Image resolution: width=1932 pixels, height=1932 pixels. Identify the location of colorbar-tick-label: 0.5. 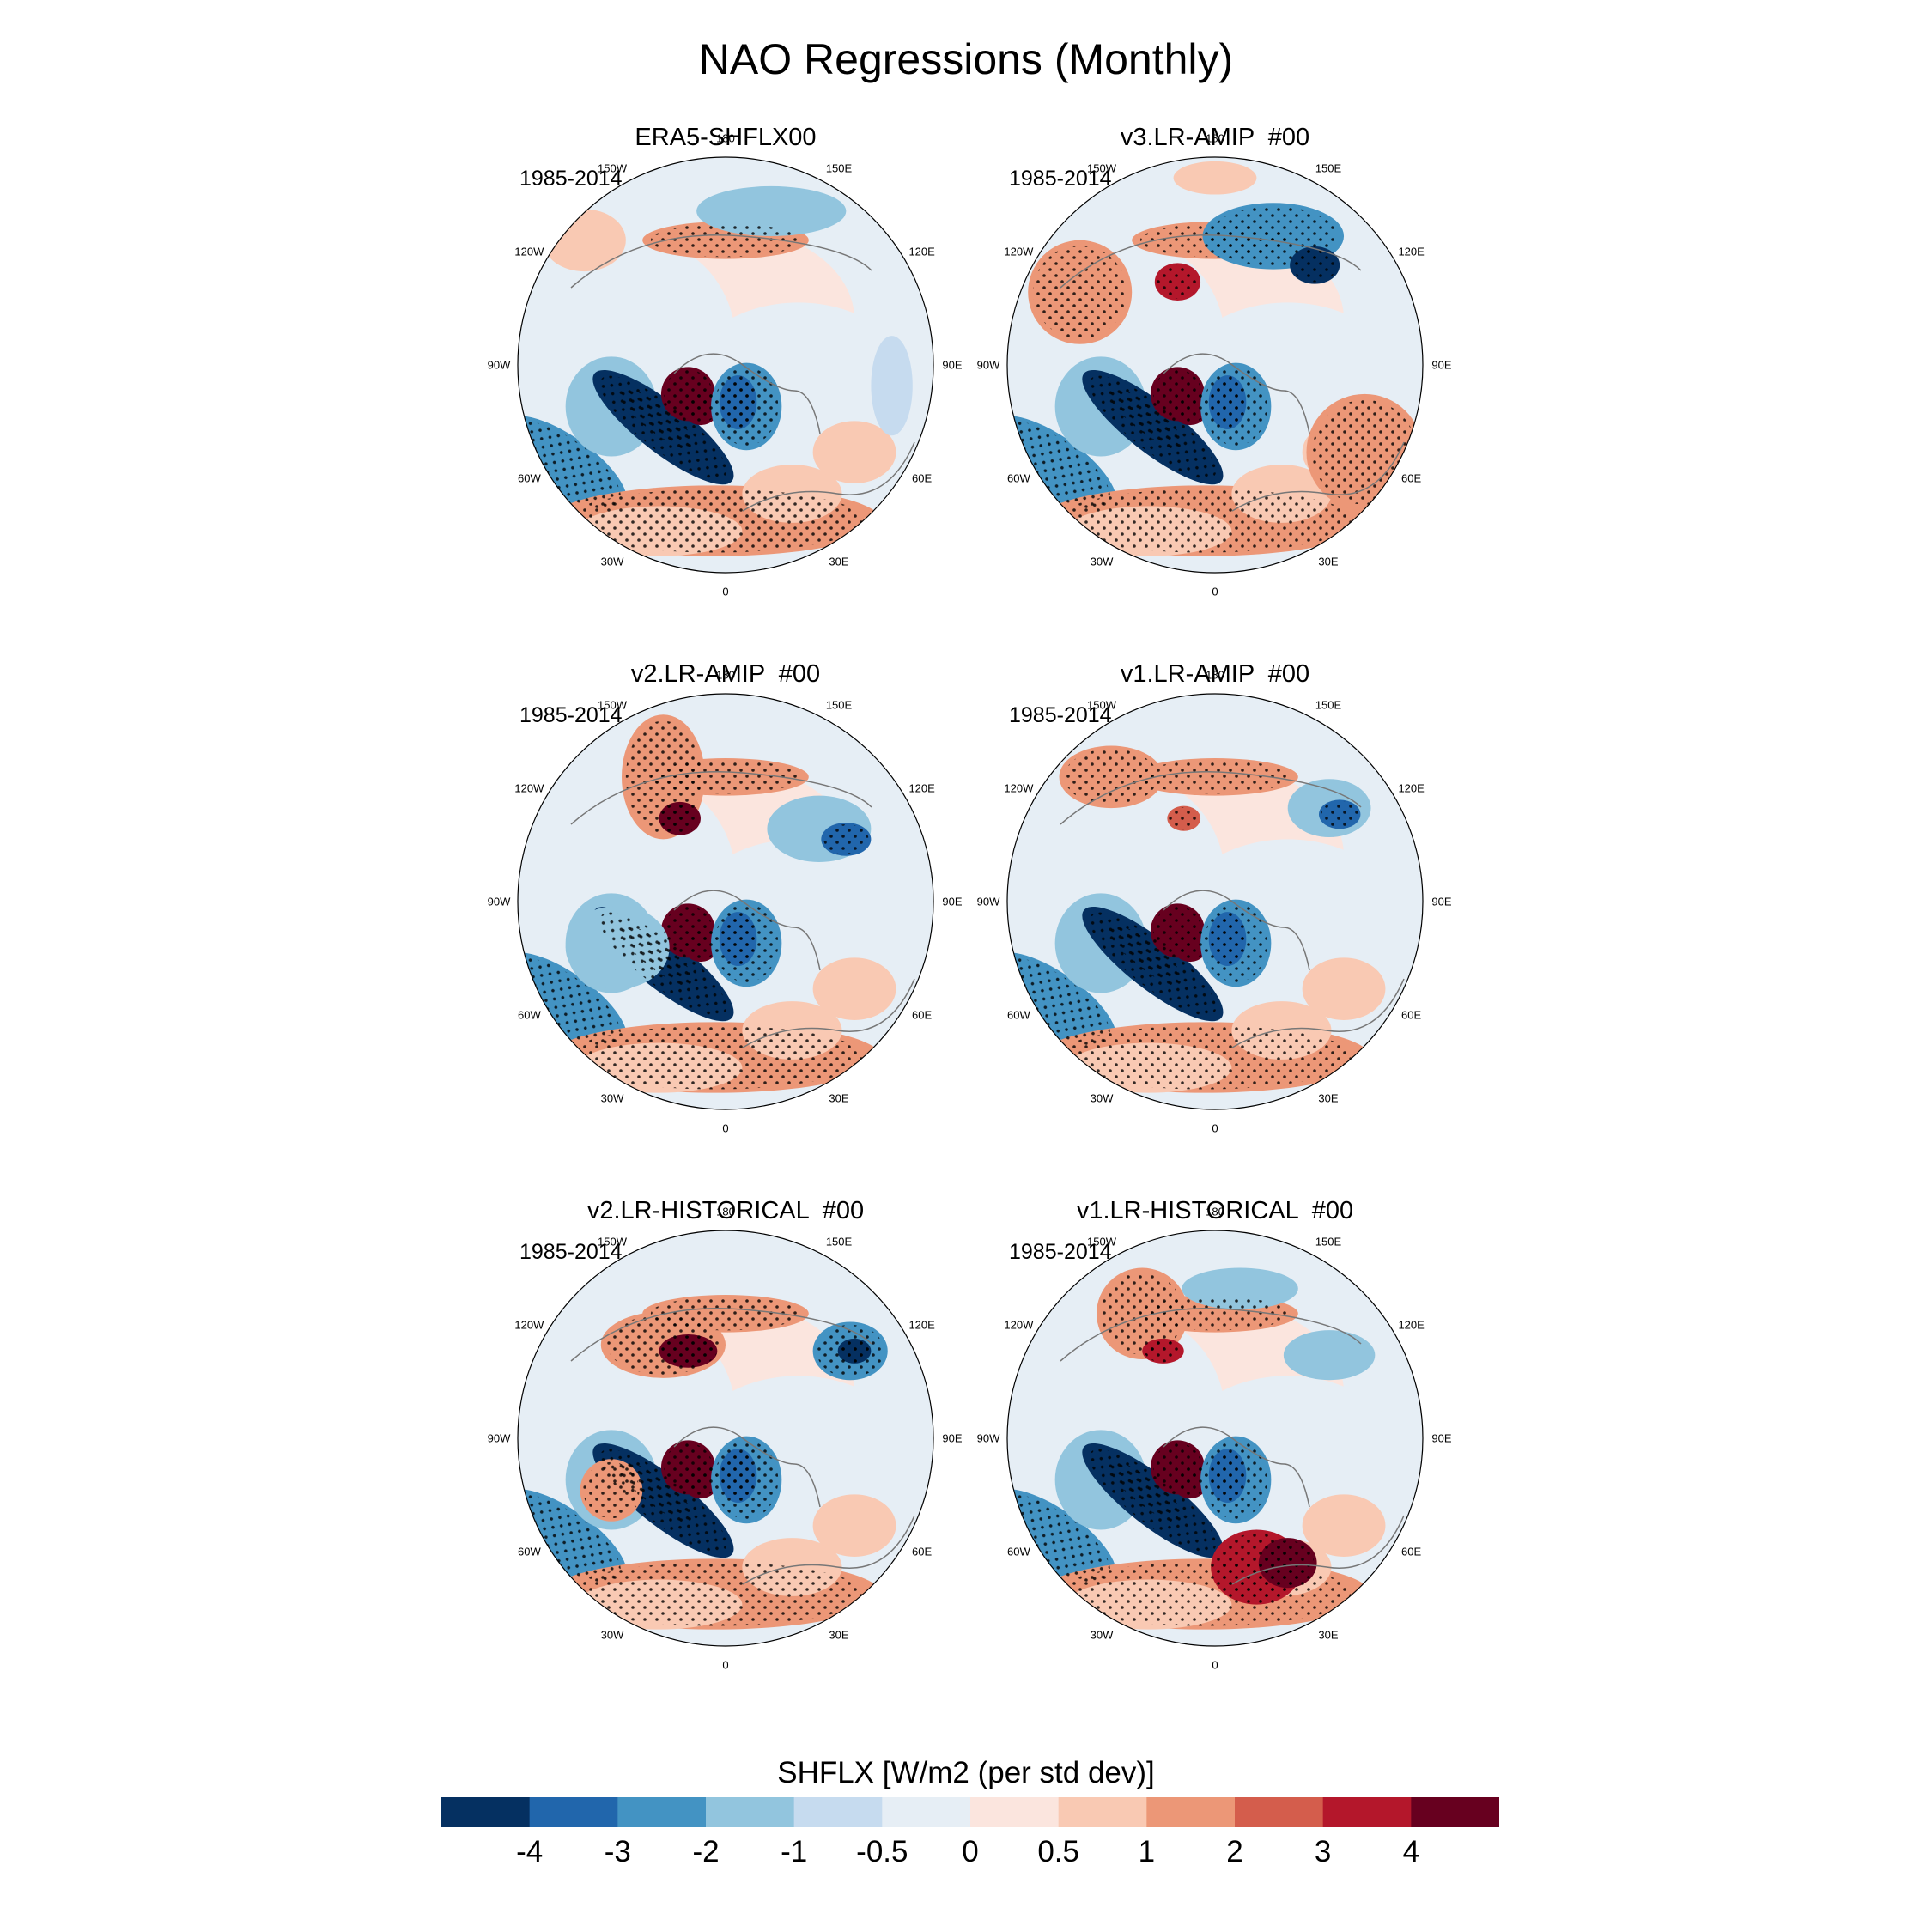
(1058, 1851).